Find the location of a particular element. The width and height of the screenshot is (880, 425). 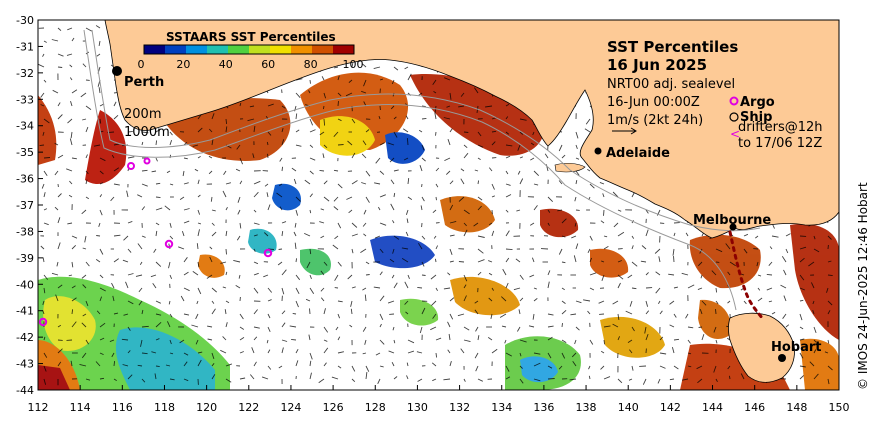

ship-legend-icon is located at coordinates (734, 117).